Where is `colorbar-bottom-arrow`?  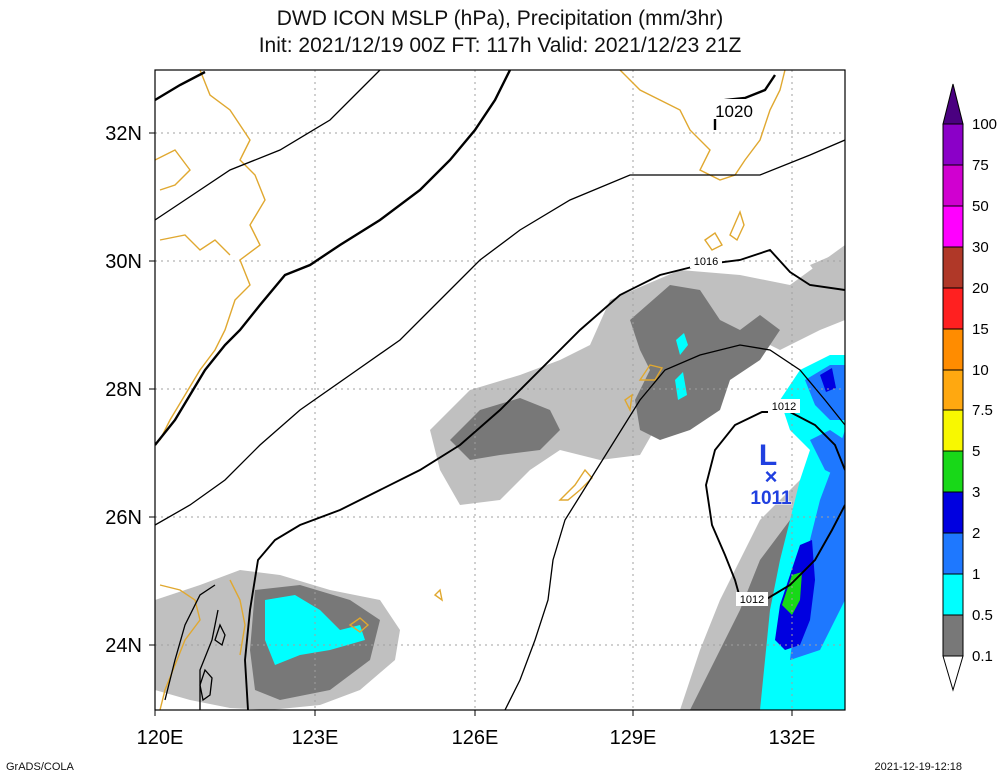 colorbar-bottom-arrow is located at coordinates (953, 673).